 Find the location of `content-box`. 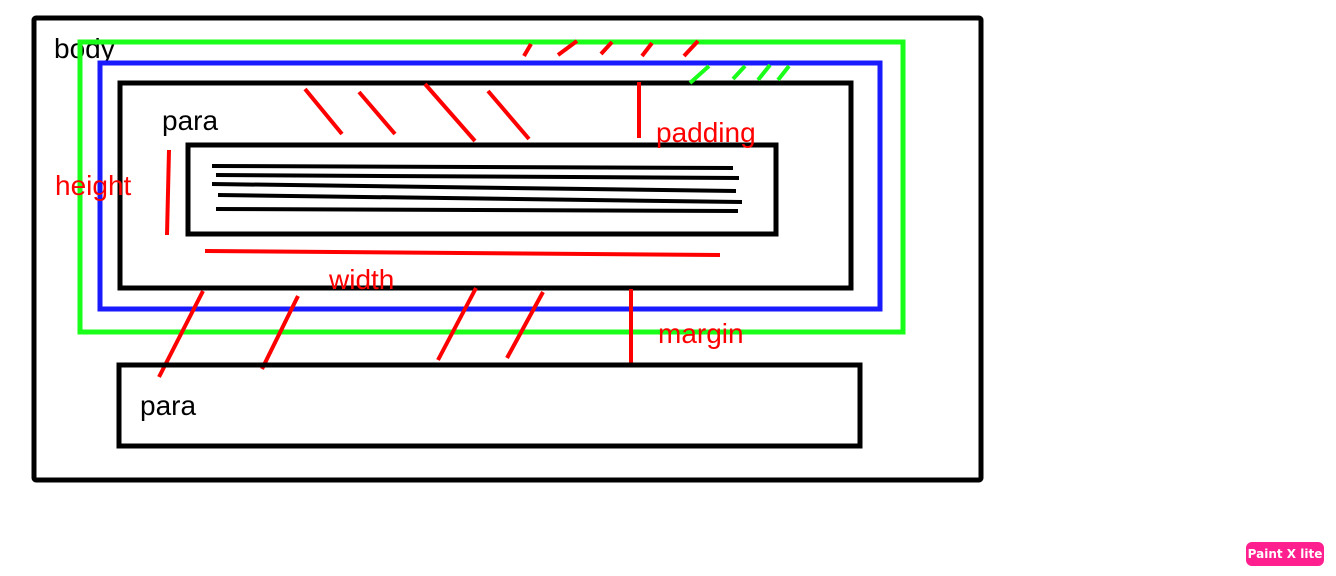

content-box is located at coordinates (482, 189).